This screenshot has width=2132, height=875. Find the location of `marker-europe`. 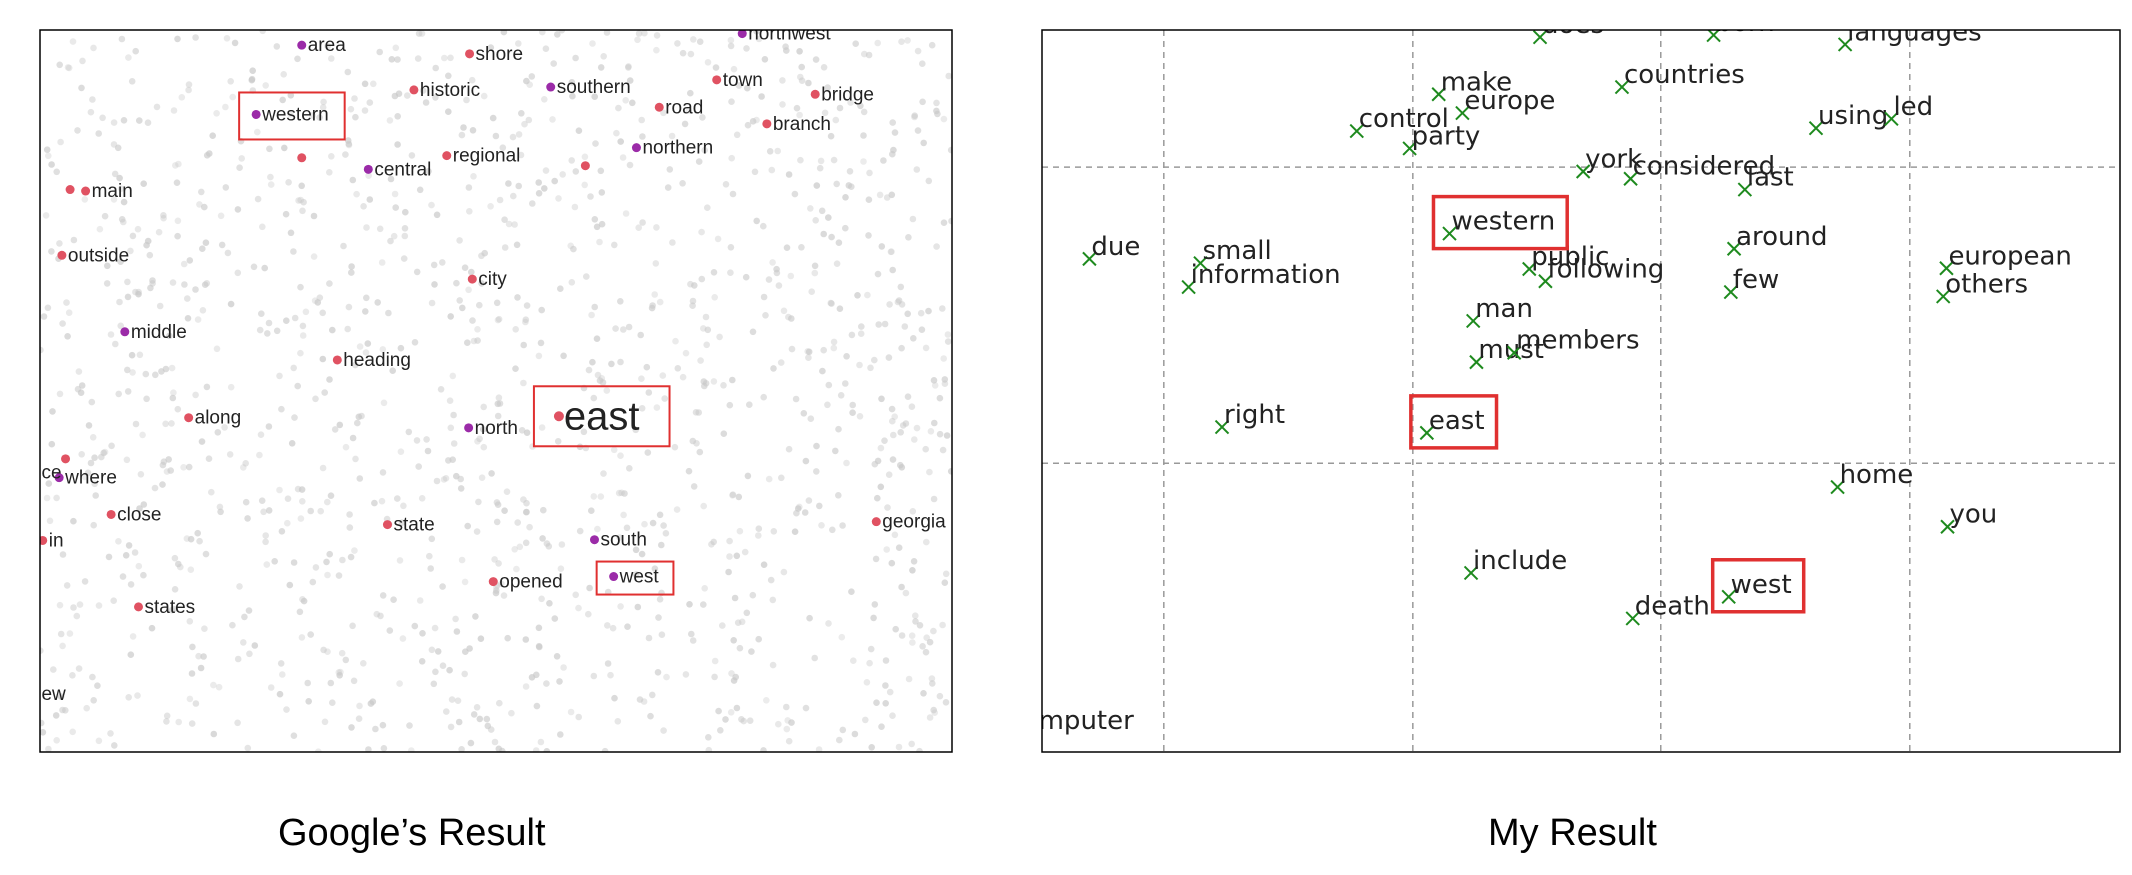

marker-europe is located at coordinates (1462, 113).